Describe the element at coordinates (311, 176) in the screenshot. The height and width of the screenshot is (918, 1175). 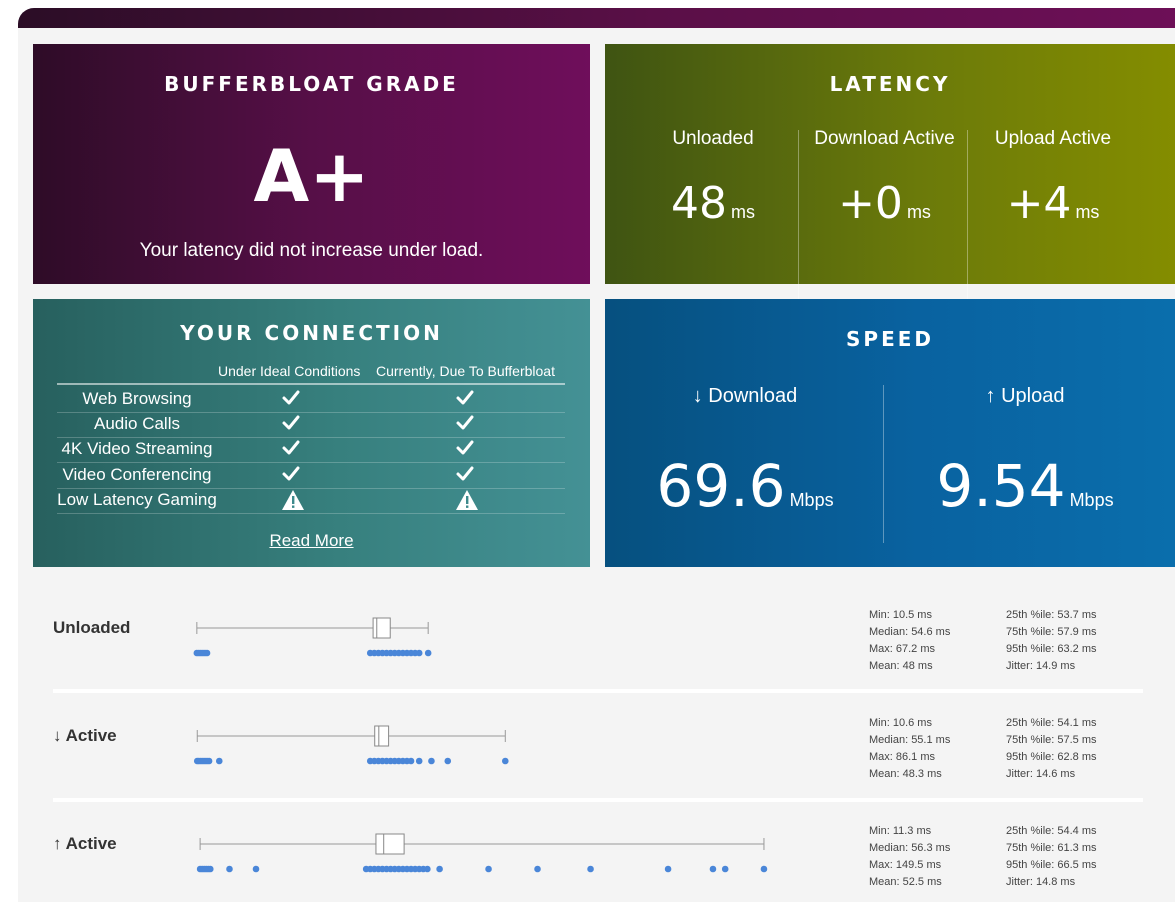
I see `grade-letter: A+` at that location.